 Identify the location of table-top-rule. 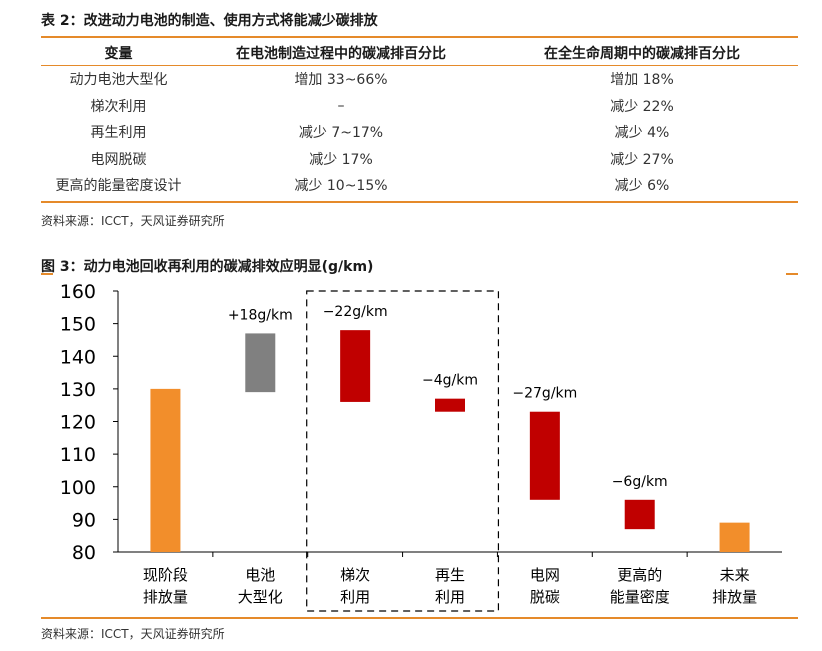
(419, 37).